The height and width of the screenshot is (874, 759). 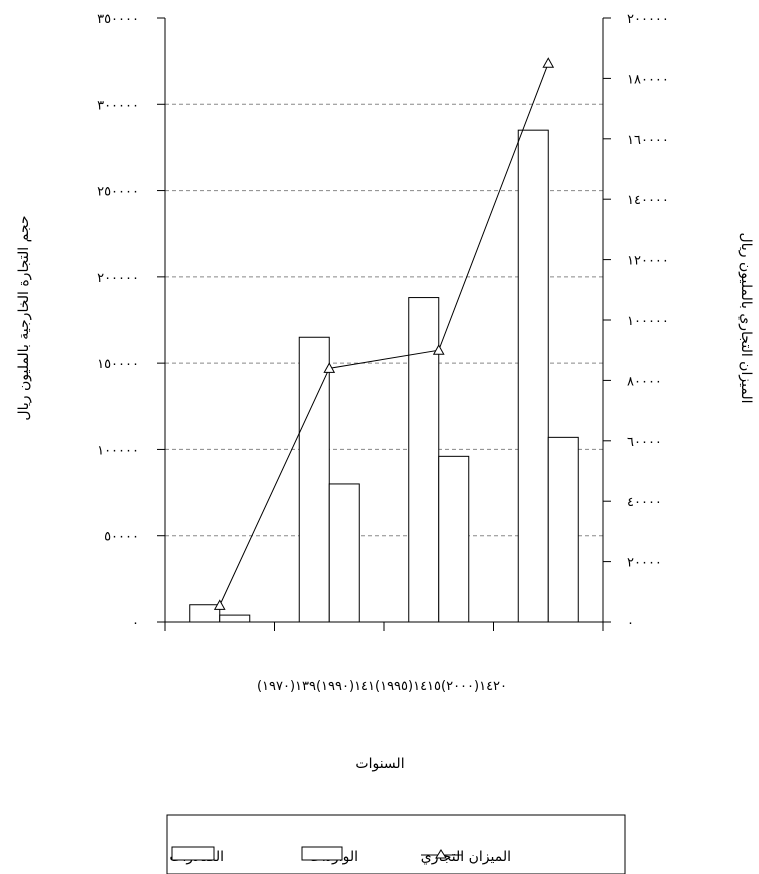 What do you see at coordinates (24, 317) in the screenshot?
I see `y-axis-title-left: حجم التجارة الخارجية بالمليون ريال` at bounding box center [24, 317].